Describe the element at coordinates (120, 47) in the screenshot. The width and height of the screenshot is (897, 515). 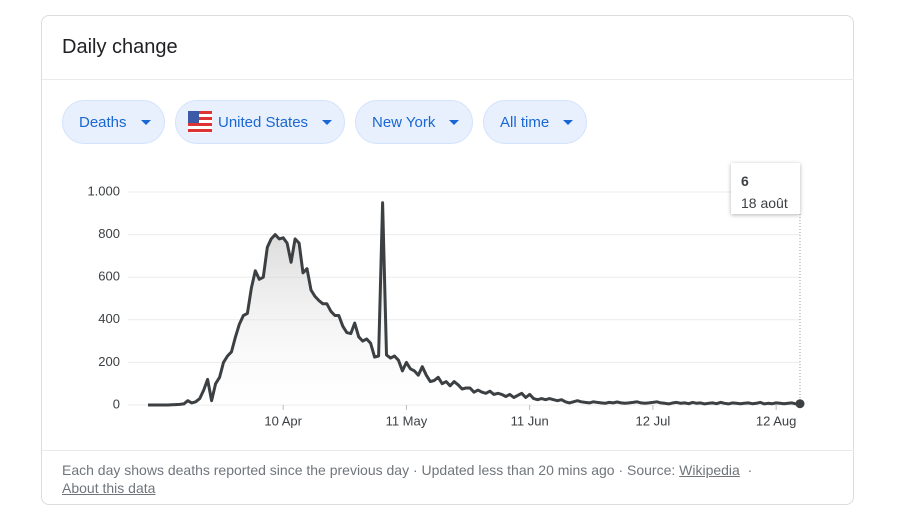
I see `title: Daily change` at that location.